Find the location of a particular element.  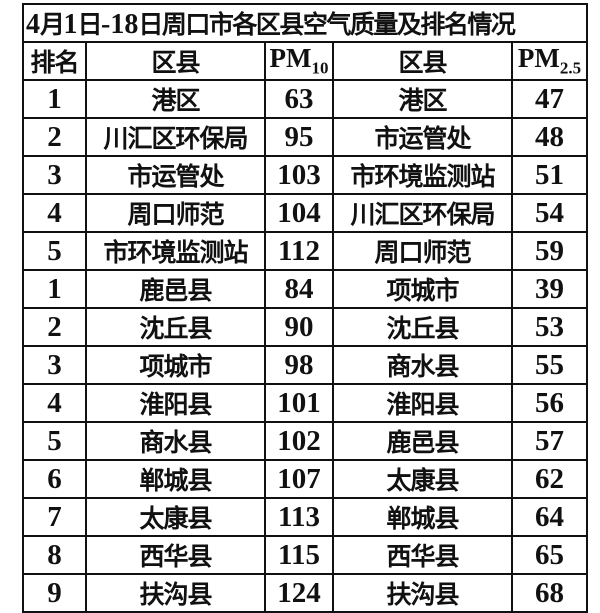

table-row: 2 沈丘县 90 沈丘县 53 is located at coordinates (305, 327).